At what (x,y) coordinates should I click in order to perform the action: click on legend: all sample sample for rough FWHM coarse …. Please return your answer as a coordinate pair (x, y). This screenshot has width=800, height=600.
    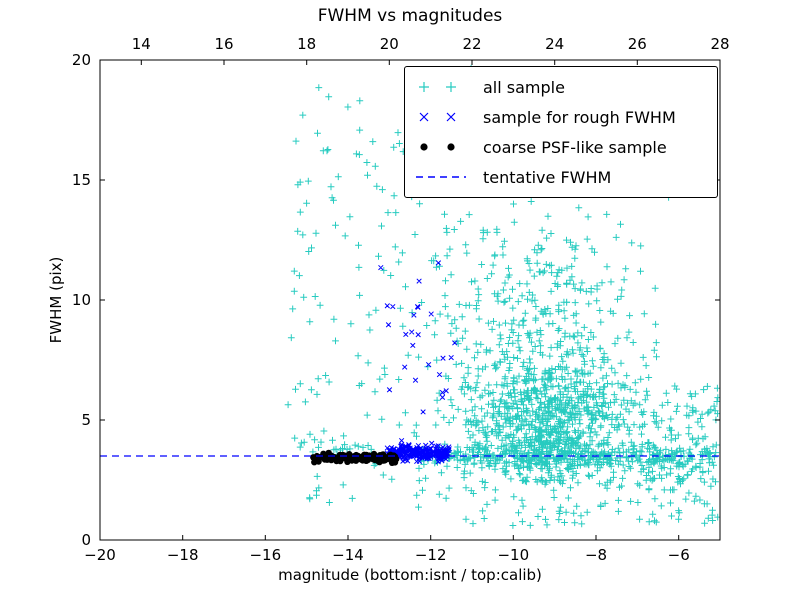
    Looking at the image, I should click on (561, 132).